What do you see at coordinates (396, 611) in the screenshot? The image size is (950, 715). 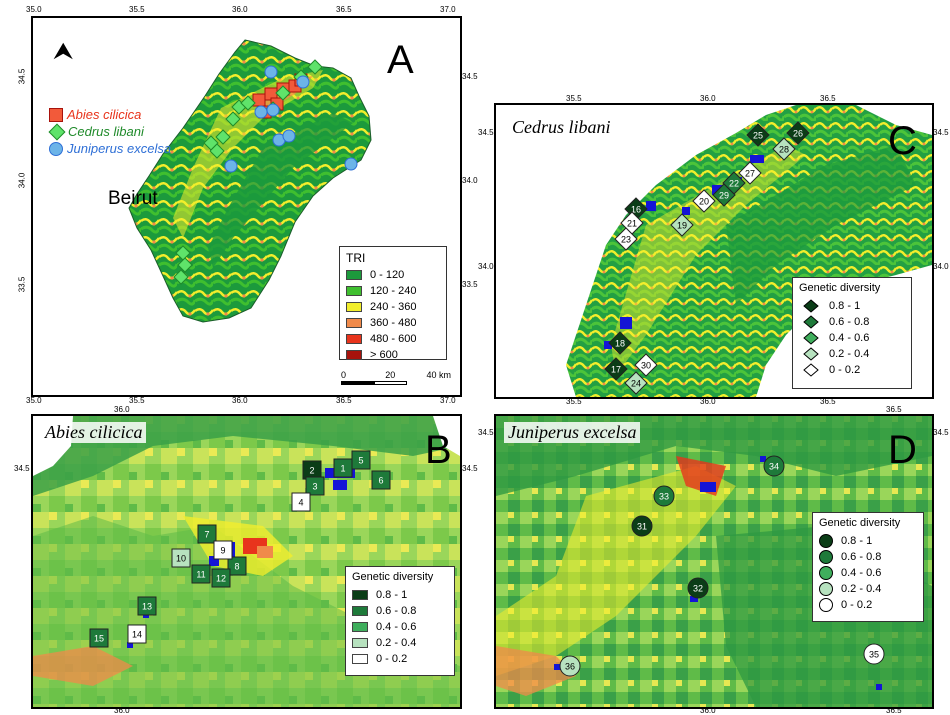 I see `gd-legend-label: 0.6 - 0.8` at bounding box center [396, 611].